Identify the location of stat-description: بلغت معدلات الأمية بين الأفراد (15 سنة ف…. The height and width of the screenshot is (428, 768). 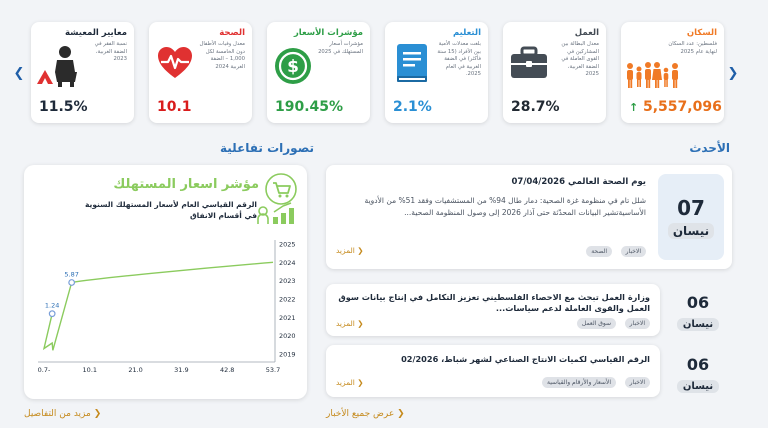
(459, 59).